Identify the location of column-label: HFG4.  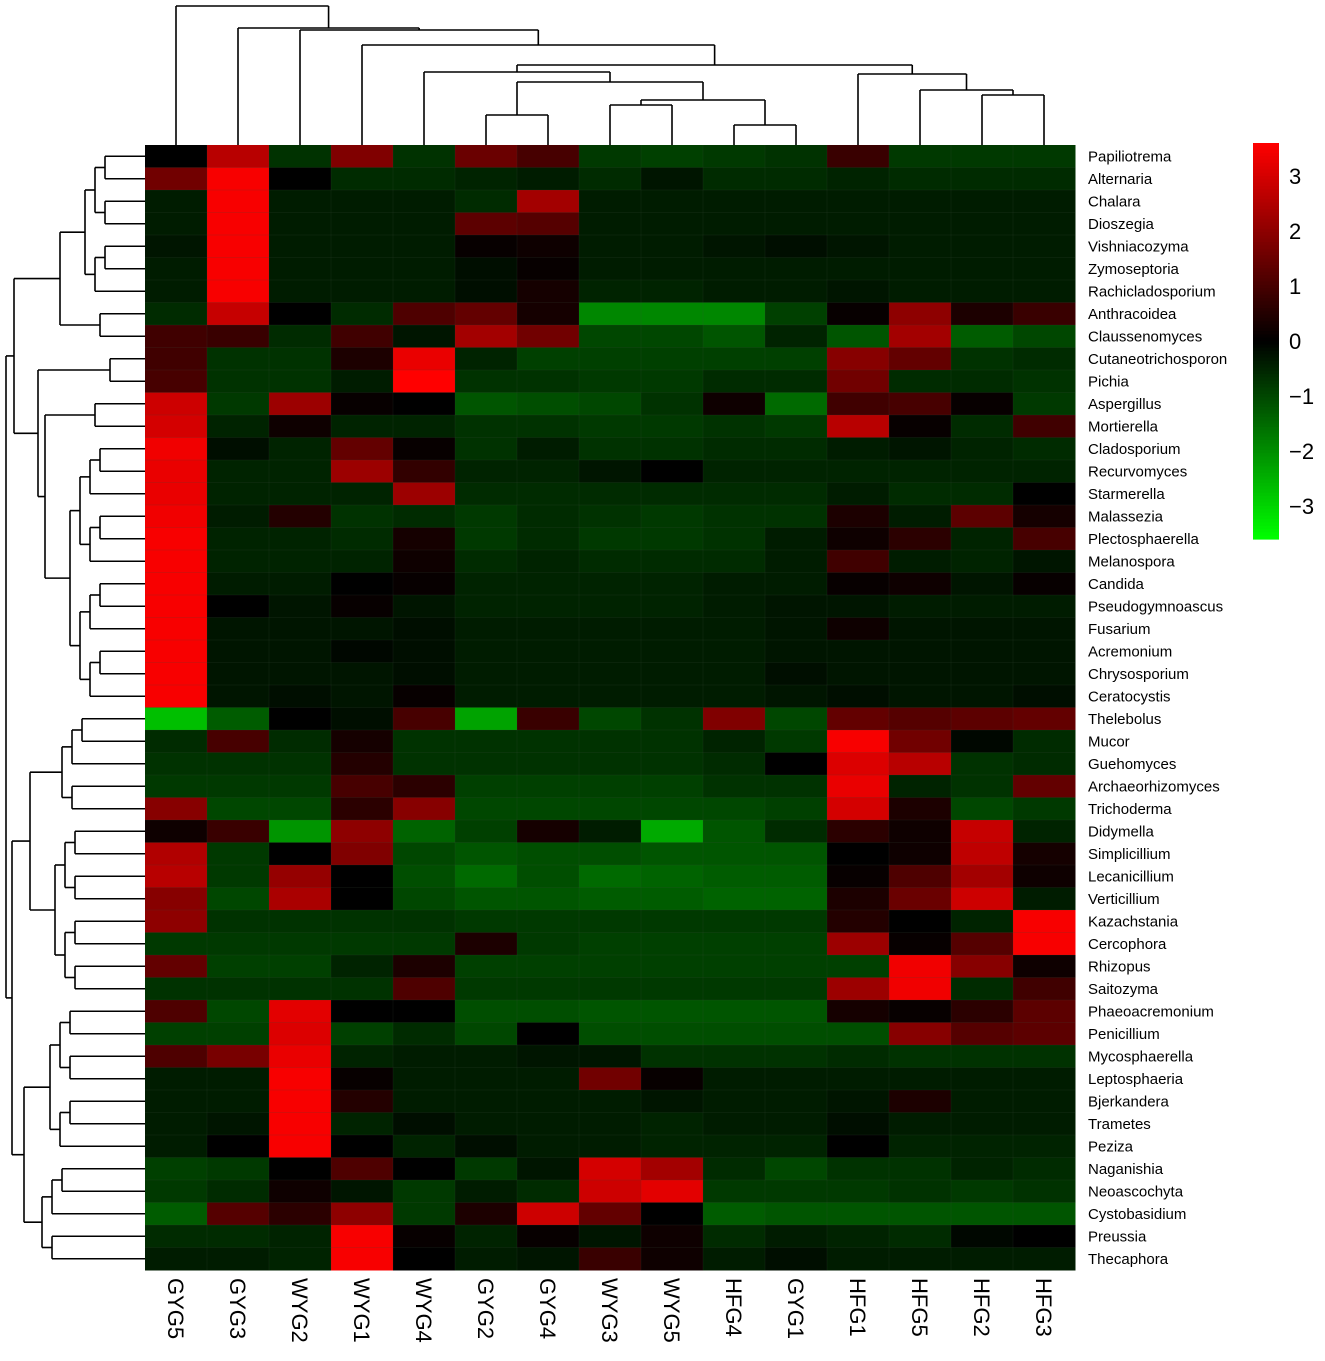
(733, 1307).